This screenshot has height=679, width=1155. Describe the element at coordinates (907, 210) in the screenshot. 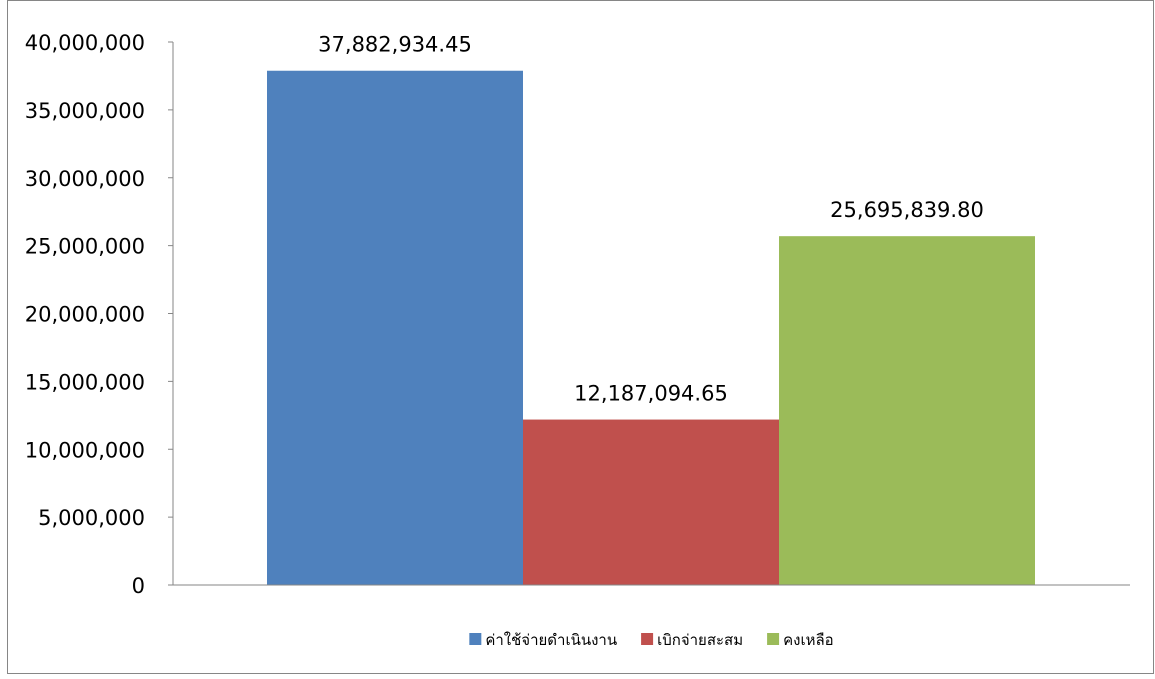

I see `bar-3-value-label: 25,695,839.80` at that location.